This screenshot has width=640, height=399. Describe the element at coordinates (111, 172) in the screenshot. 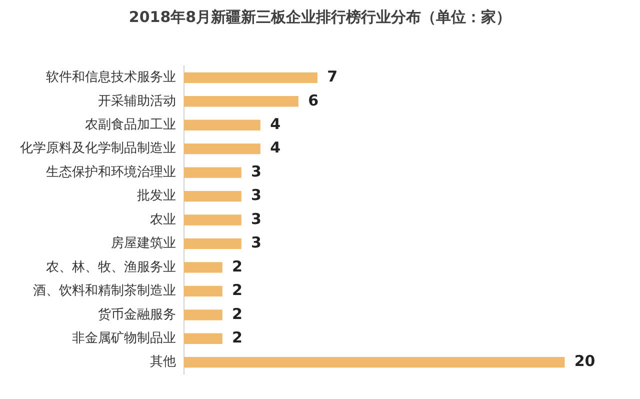

I see `y-tick-label: 生态保护和环境治理业` at that location.